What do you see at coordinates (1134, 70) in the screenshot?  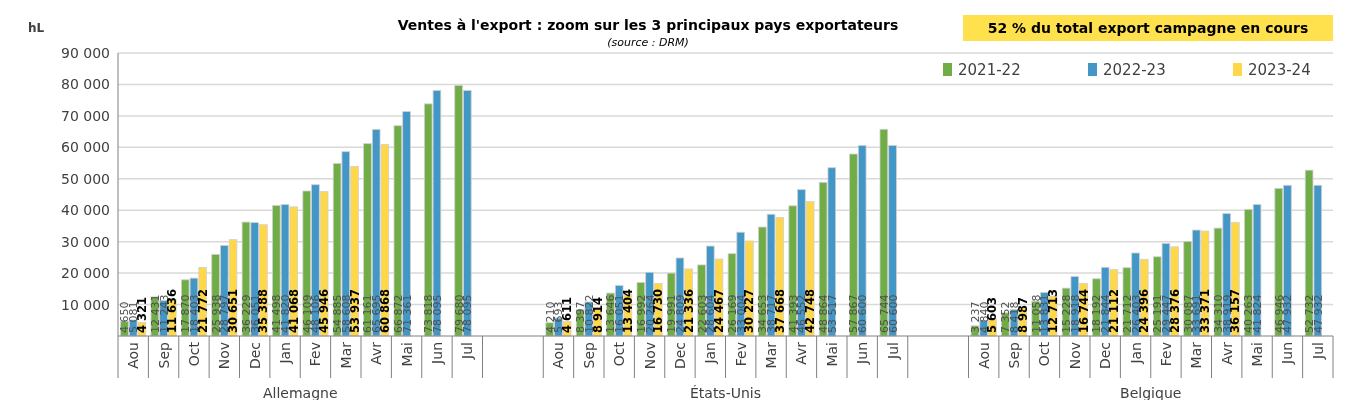 I see `legend-label: 2022-23` at bounding box center [1134, 70].